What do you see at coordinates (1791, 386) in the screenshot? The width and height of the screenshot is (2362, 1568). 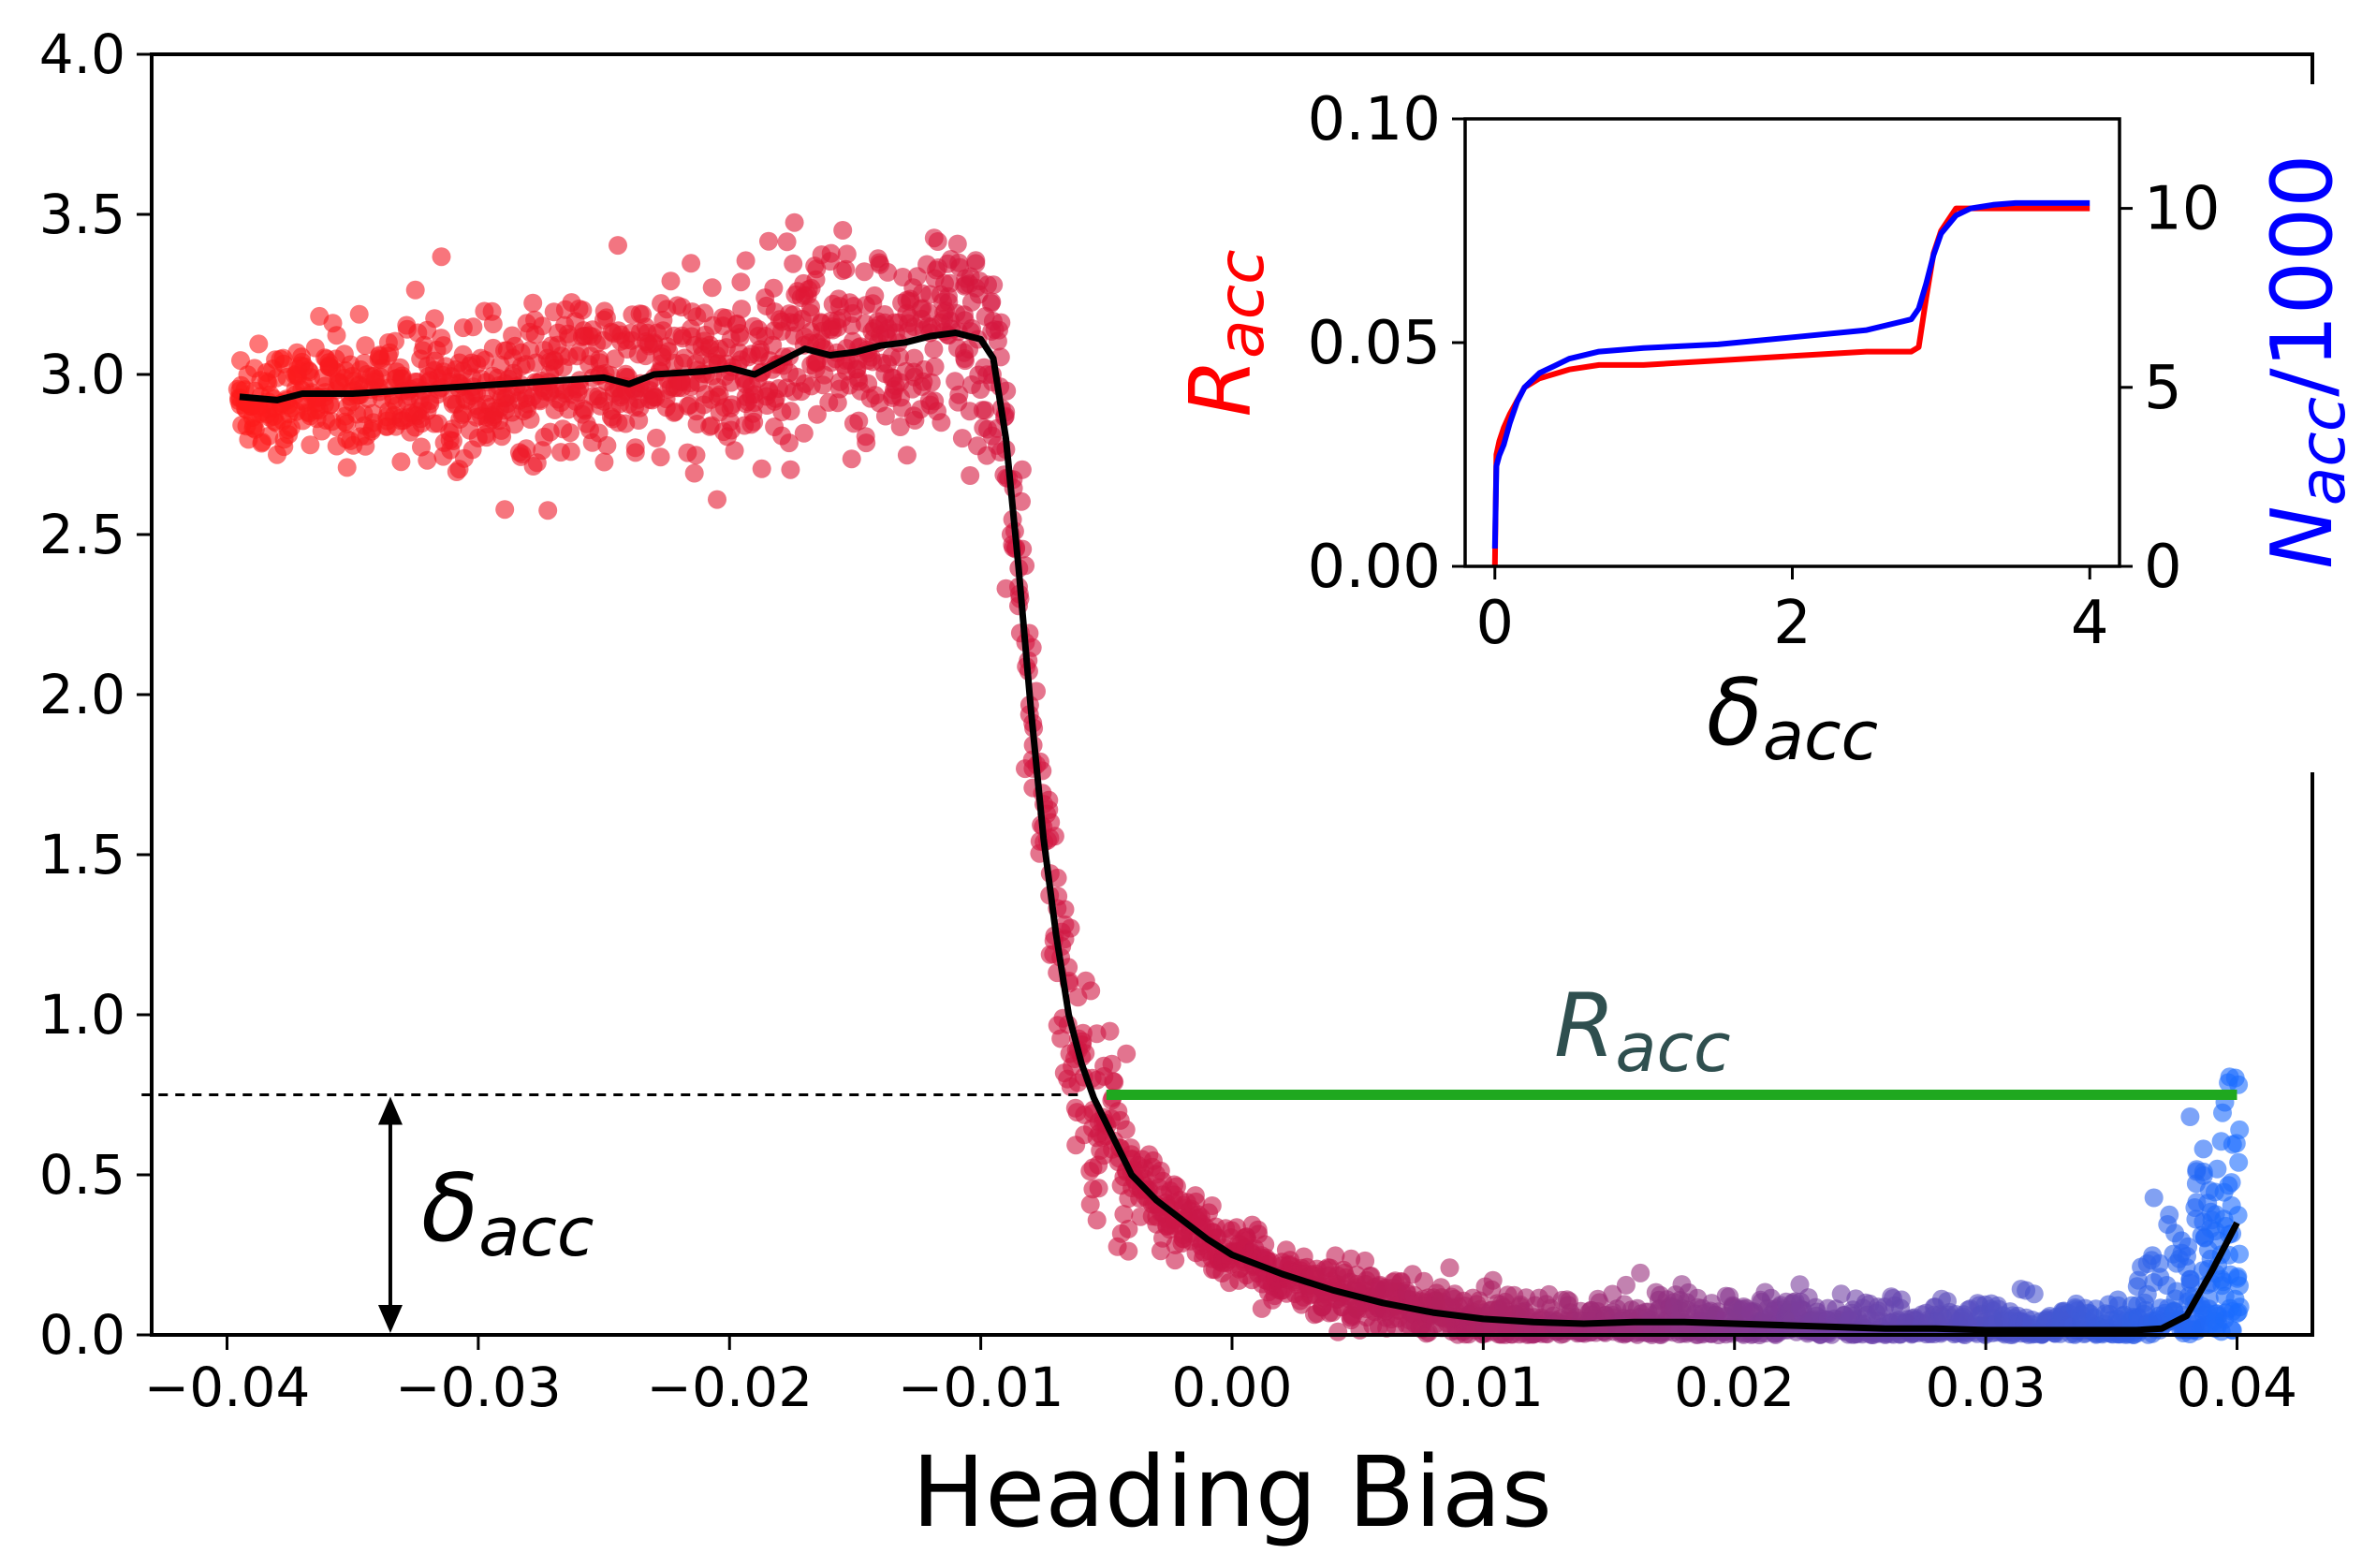 I see `inset-series-line` at bounding box center [1791, 386].